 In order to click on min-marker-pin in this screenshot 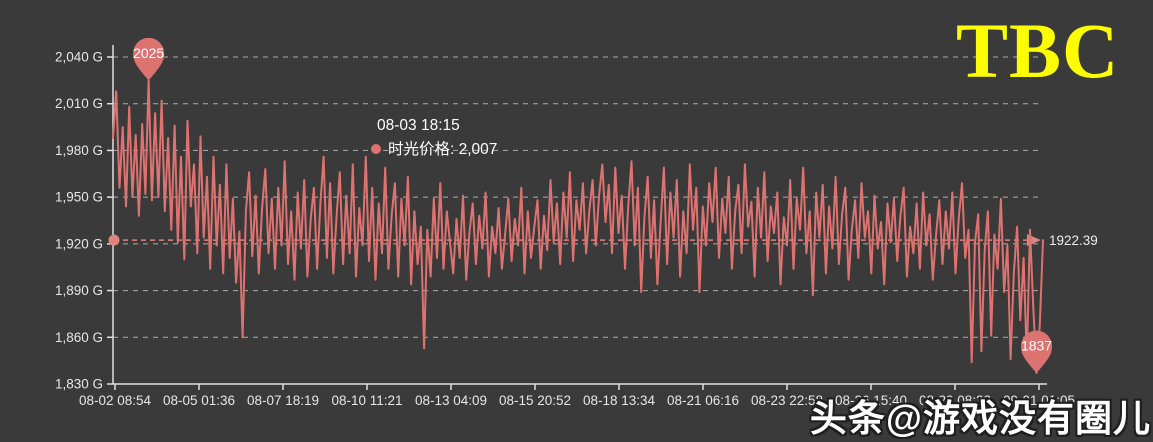, I will do `click(1037, 352)`.